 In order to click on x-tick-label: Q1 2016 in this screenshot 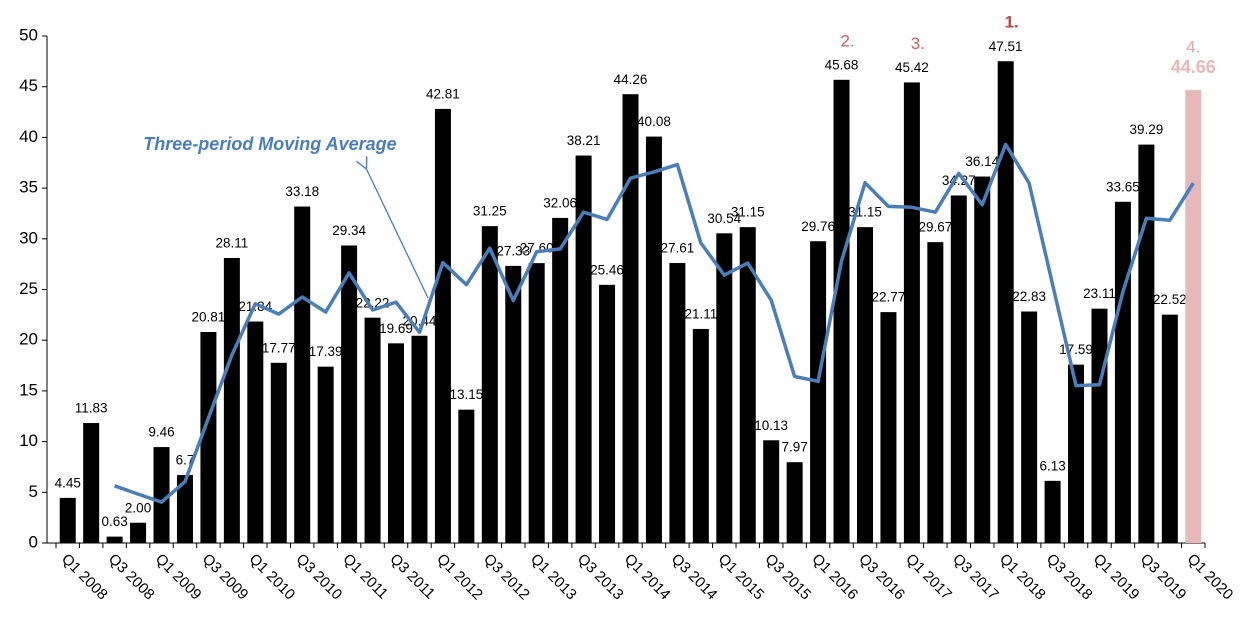, I will do `click(834, 577)`.